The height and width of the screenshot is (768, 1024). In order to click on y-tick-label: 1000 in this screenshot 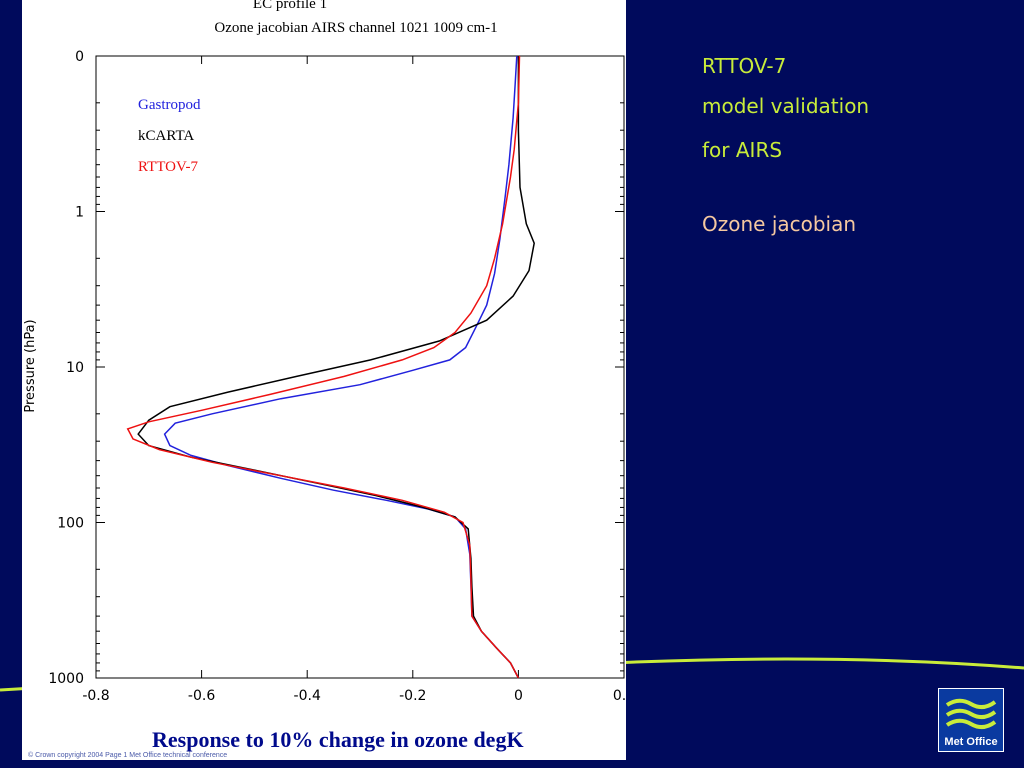, I will do `click(66, 679)`.